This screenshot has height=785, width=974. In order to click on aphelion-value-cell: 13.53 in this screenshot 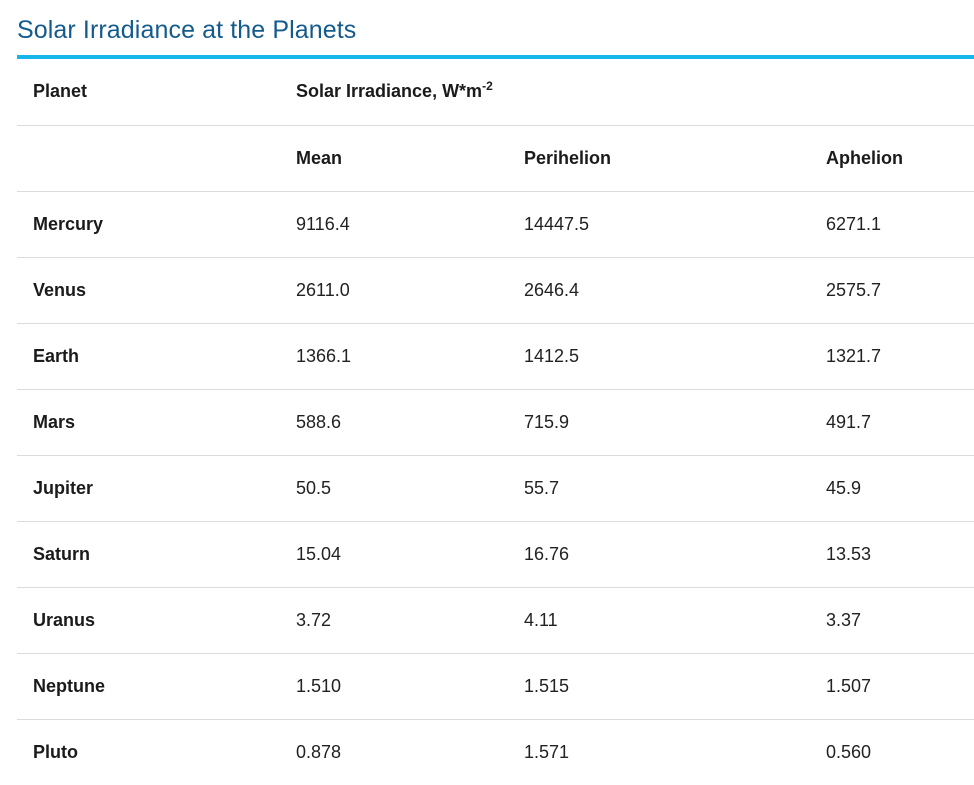, I will do `click(892, 554)`.